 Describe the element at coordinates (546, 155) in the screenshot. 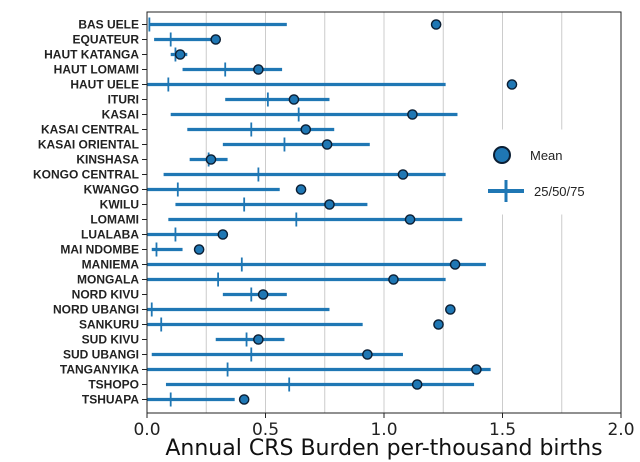

I see `legend-mean-label: Mean` at that location.